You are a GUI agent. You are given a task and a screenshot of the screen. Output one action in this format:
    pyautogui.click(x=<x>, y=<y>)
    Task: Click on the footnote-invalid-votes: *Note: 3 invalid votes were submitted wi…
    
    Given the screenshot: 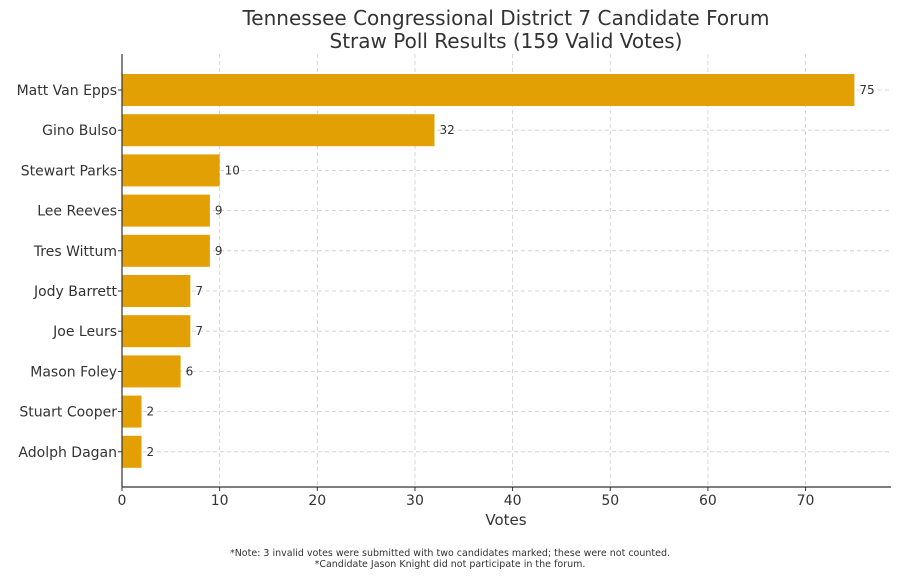 What is the action you would take?
    pyautogui.click(x=450, y=553)
    